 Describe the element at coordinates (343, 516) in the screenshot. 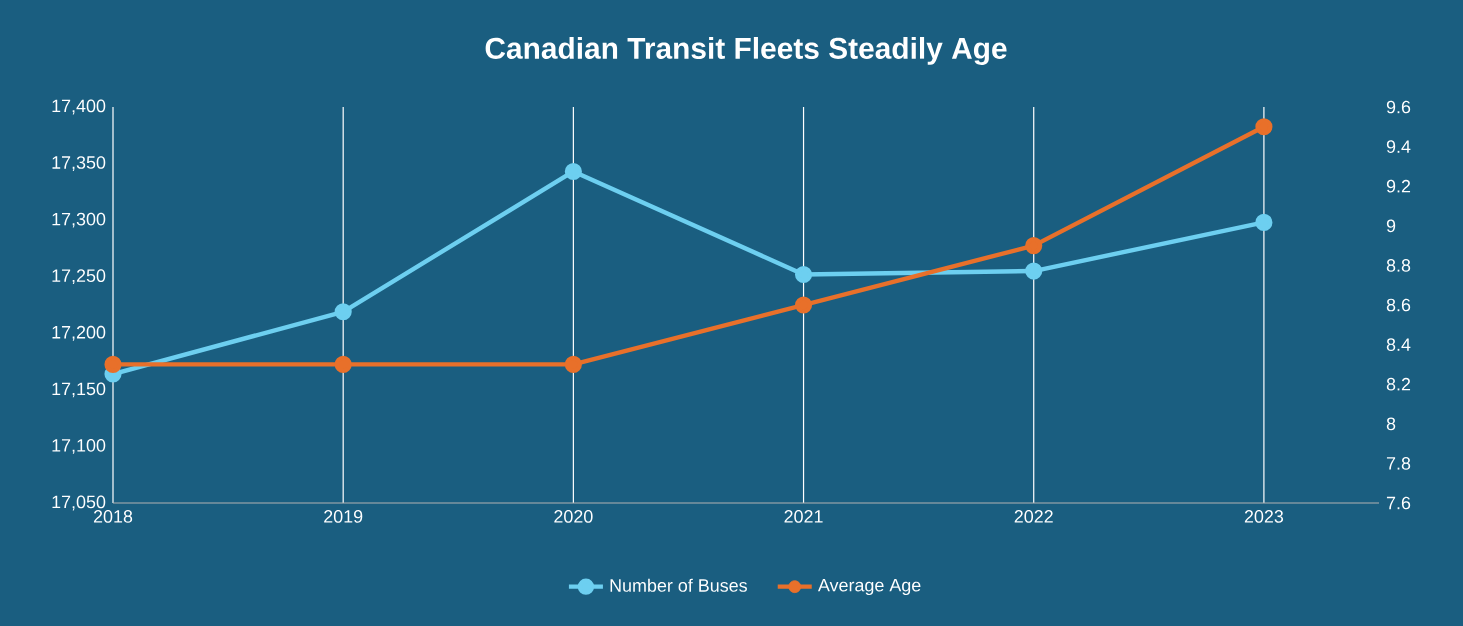

I see `x-tick-label: 2019` at that location.